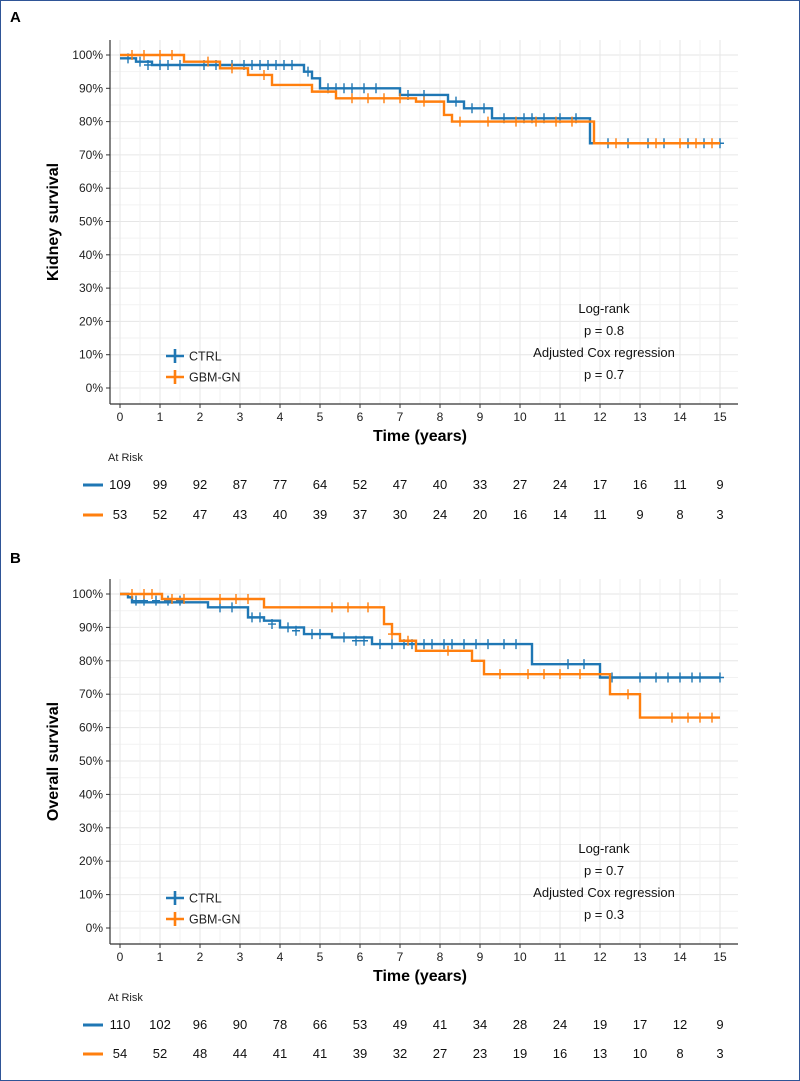  Describe the element at coordinates (720, 957) in the screenshot. I see `x-tick-label: 15` at that location.